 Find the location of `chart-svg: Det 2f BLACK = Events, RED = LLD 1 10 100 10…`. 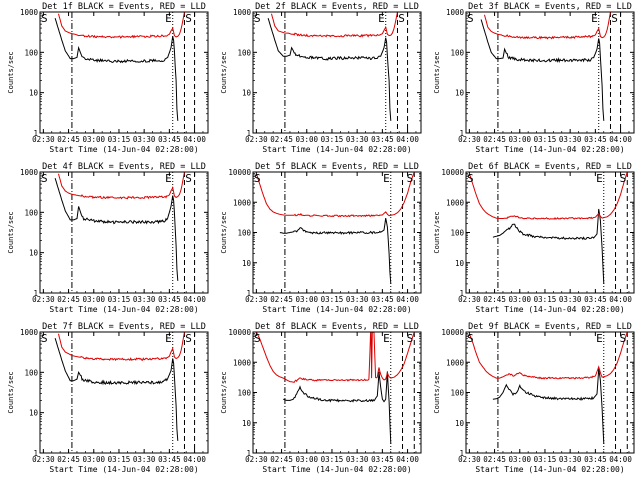

chart-svg: Det 2f BLACK = Events, RED = LLD 1 10 100 10… is located at coordinates (321, 78).